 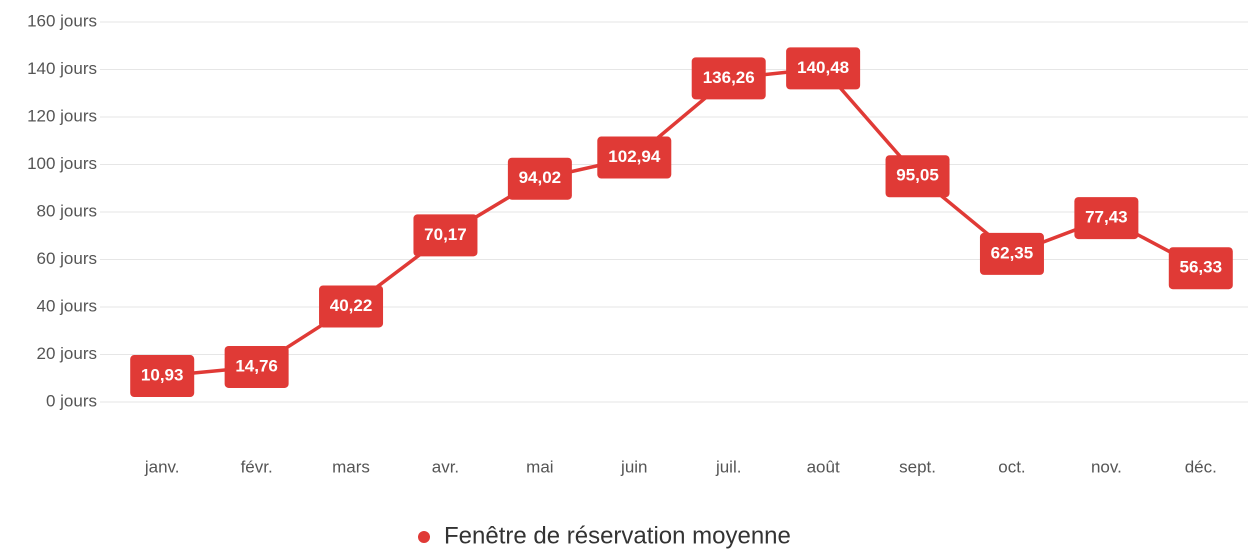 I want to click on y-tick-label: 160 jours, so click(x=62, y=20).